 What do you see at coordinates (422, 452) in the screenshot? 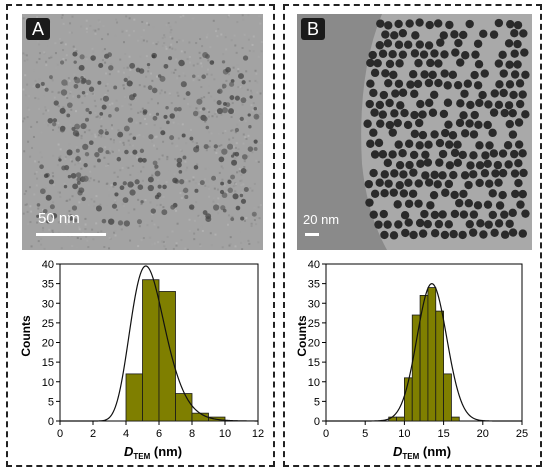
I see `x-axis-label-b: DTEM (nm)` at bounding box center [422, 452].